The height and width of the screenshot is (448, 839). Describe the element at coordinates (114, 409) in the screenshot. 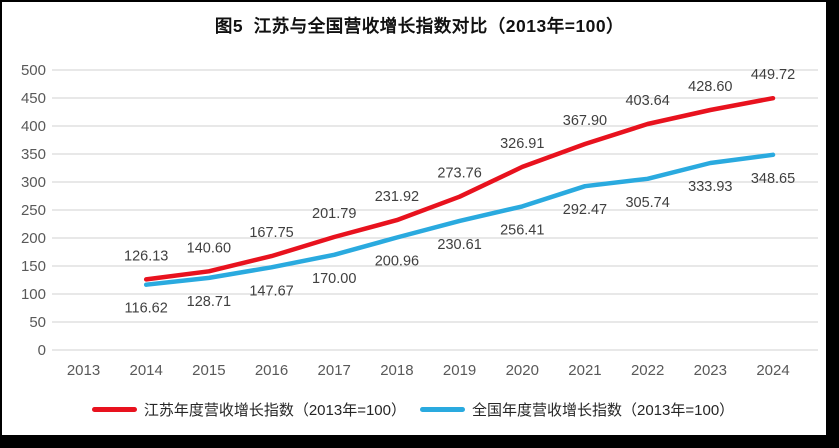

I see `legend-line-swatch-red` at that location.